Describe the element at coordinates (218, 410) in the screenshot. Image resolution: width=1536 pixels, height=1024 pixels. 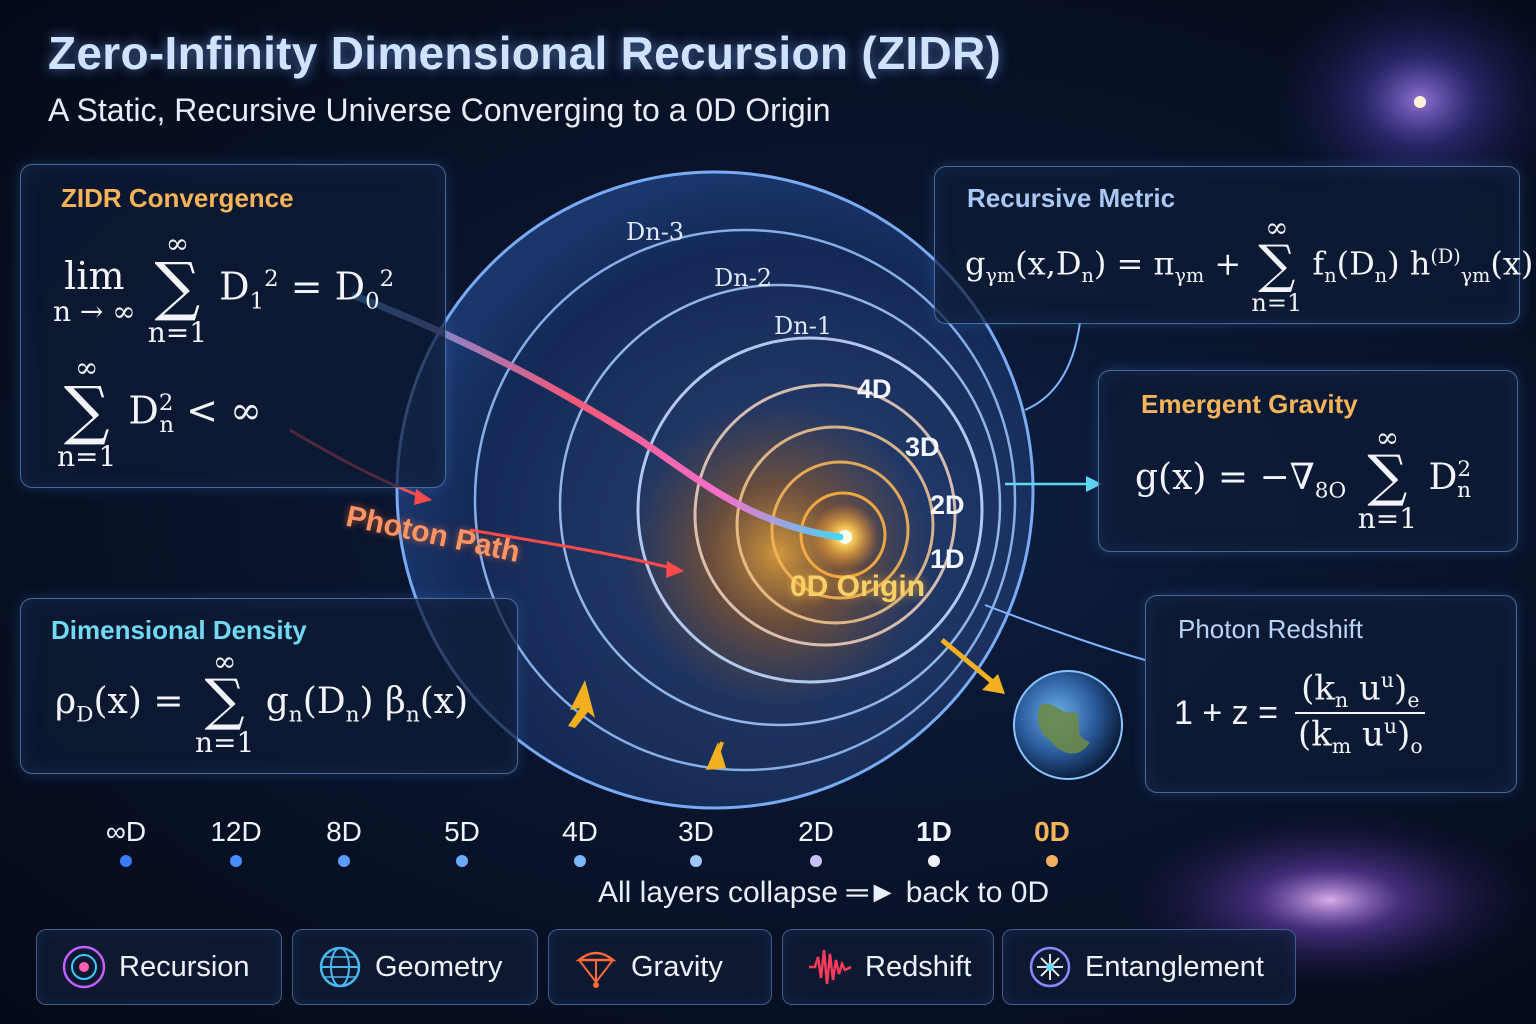
I see `eq-rhs: < ∞` at that location.